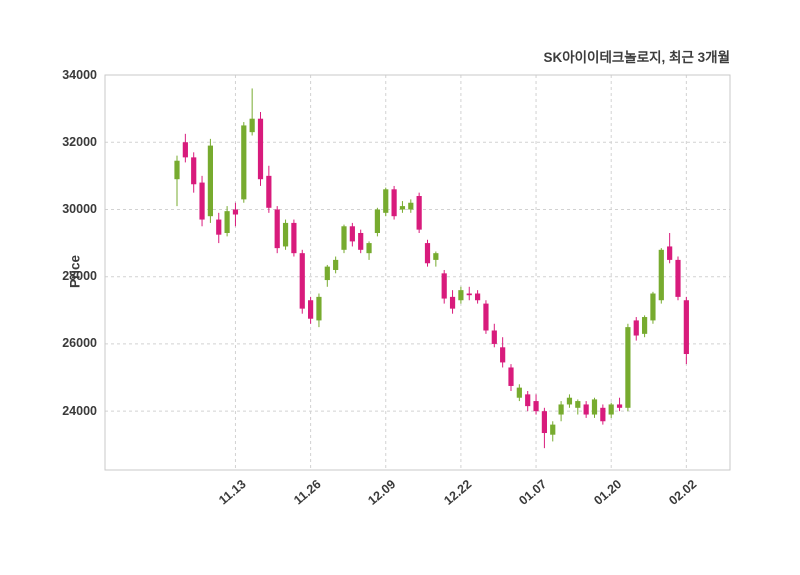 This screenshot has width=800, height=575. I want to click on y-tick-label: 34000, so click(79, 74).